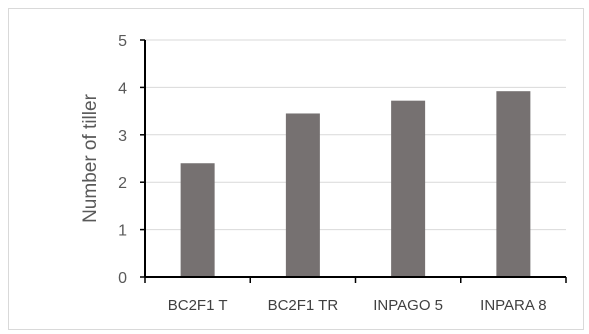  What do you see at coordinates (513, 305) in the screenshot?
I see `x-tick-label-3: INPARA 8` at bounding box center [513, 305].